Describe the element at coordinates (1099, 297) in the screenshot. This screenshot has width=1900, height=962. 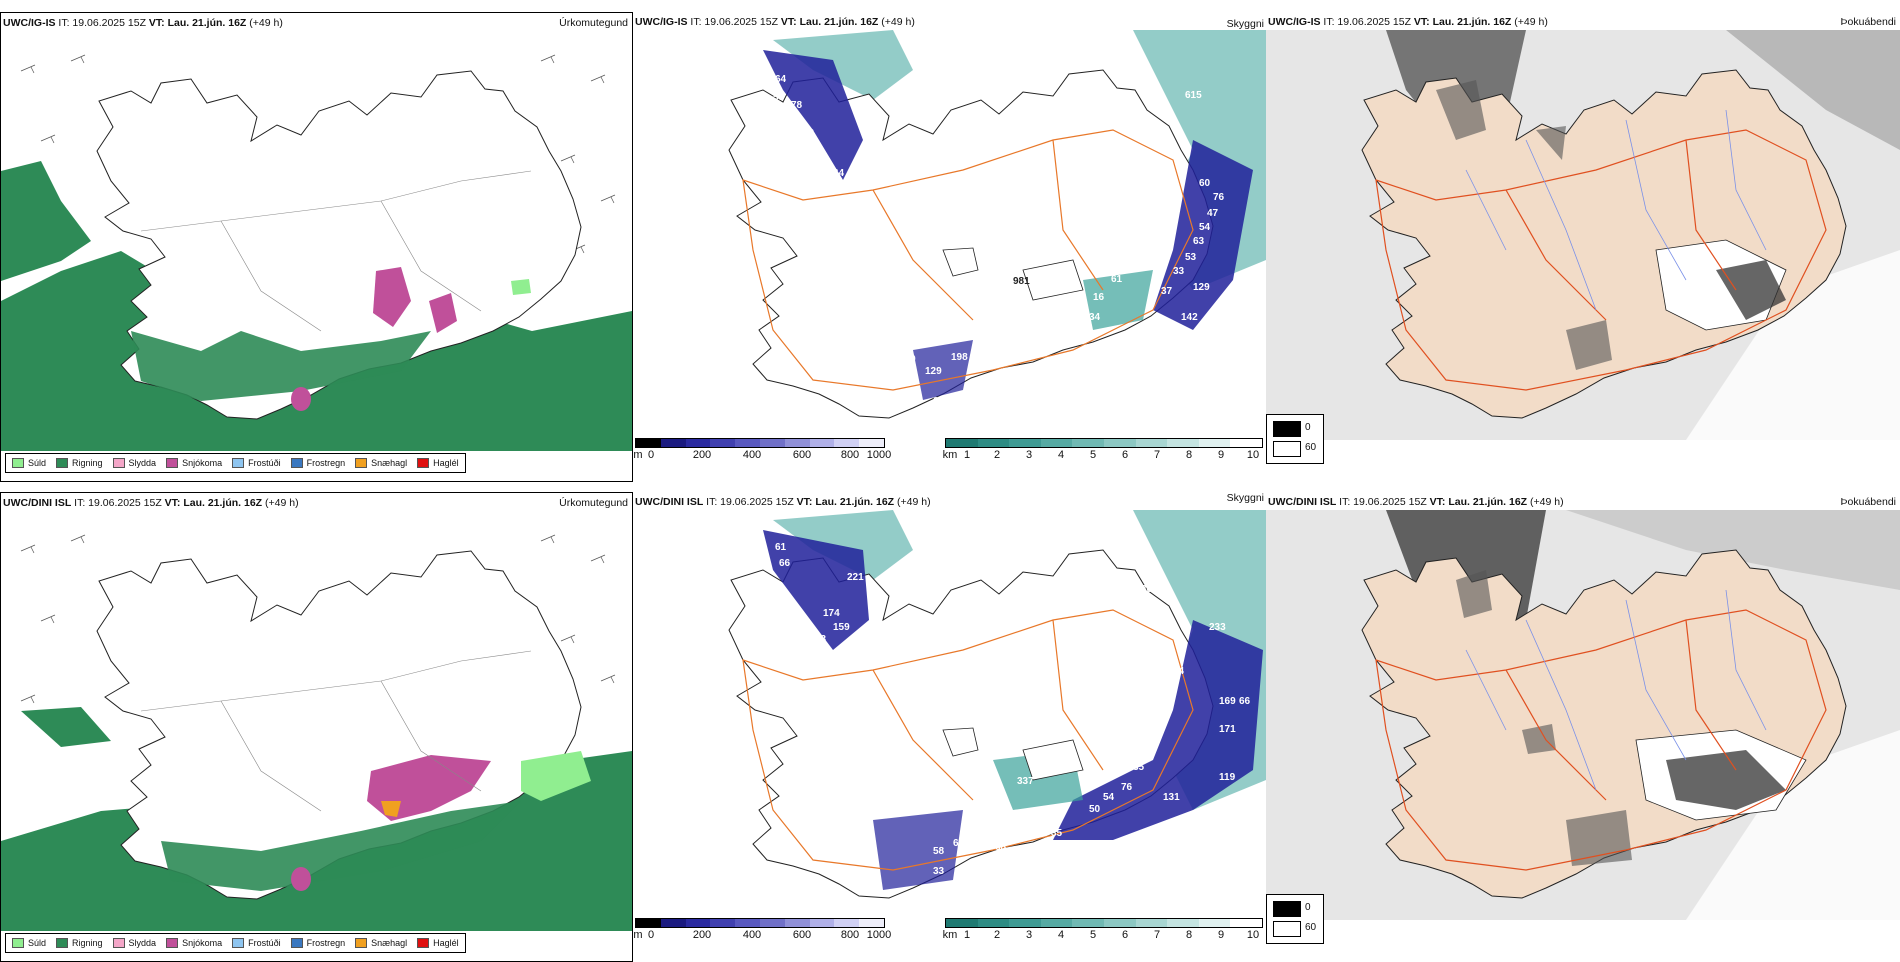
I see `vis-label: 16` at that location.